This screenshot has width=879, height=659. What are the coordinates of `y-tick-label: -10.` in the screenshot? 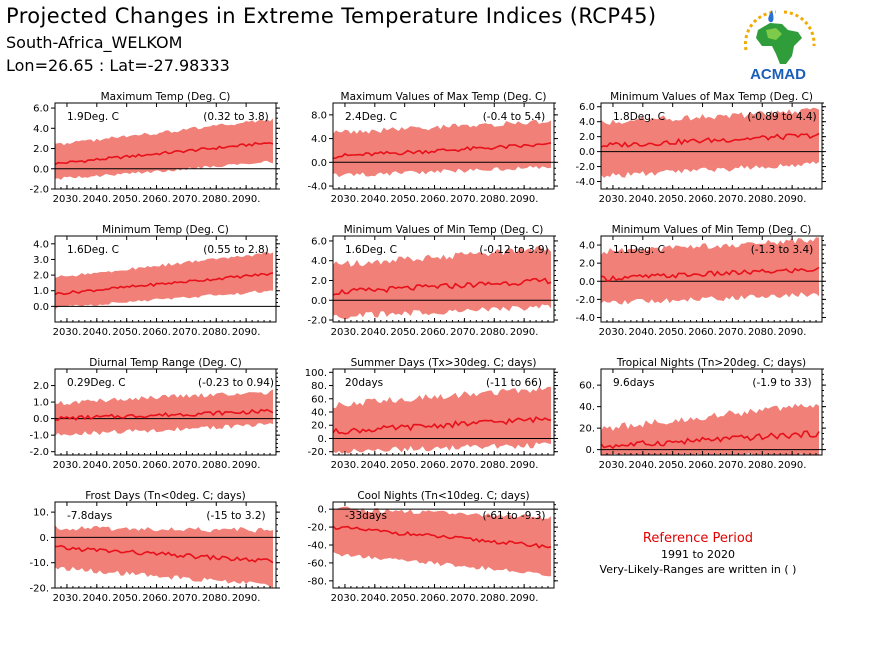 It's located at (39, 563).